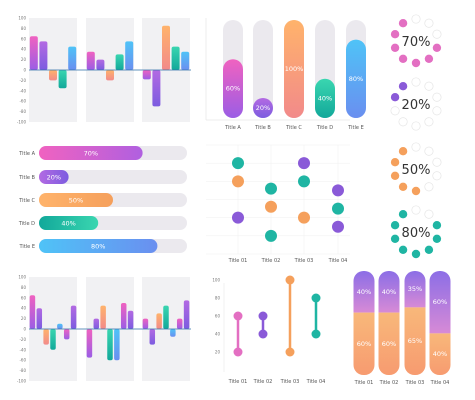 This screenshot has height=400, width=475. I want to click on category-label: Title C, so click(293, 128).